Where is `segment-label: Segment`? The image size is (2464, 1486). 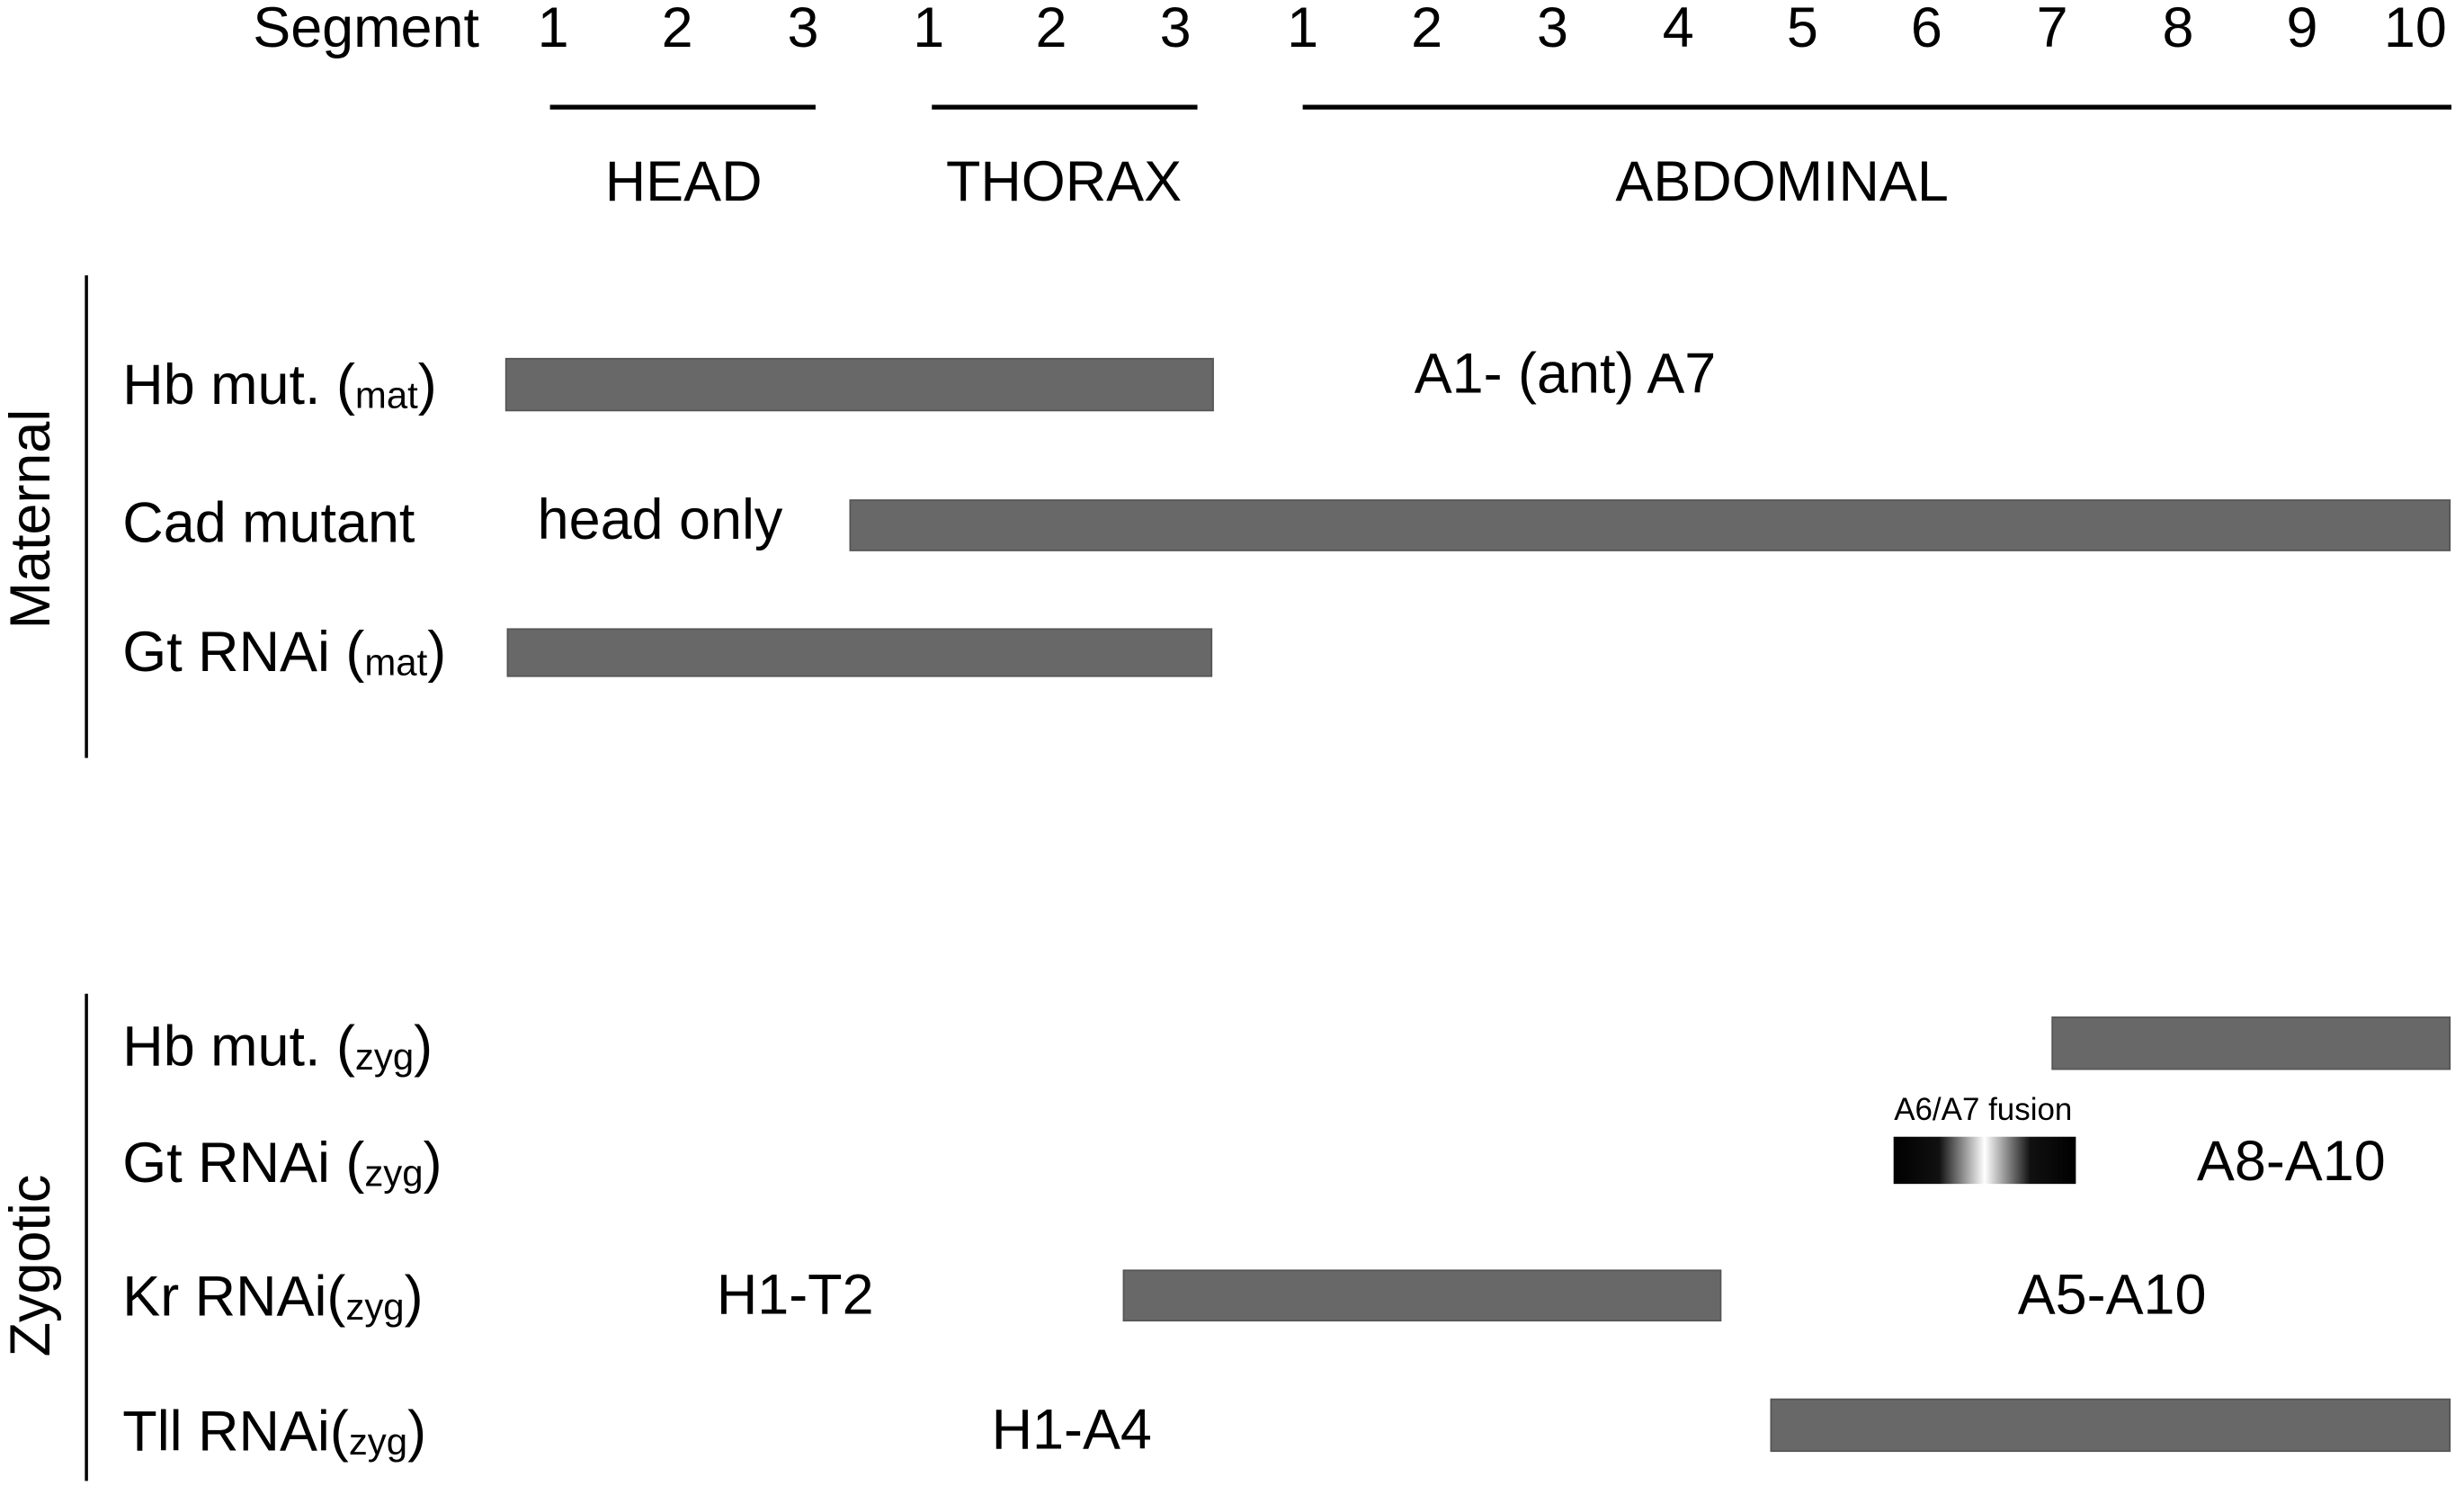 segment-label: Segment is located at coordinates (366, 29).